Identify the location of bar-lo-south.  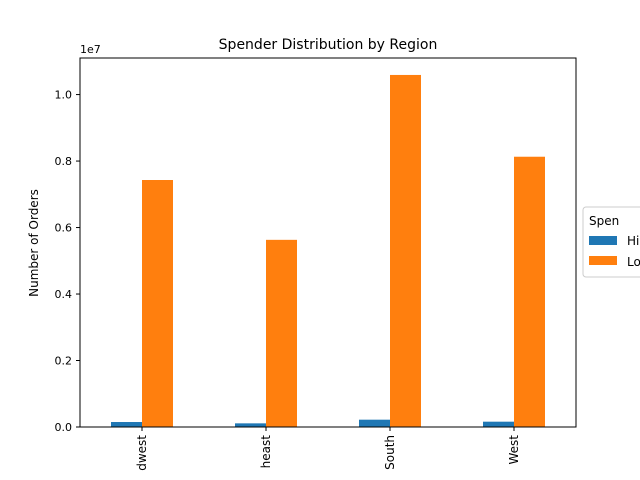
(405, 251).